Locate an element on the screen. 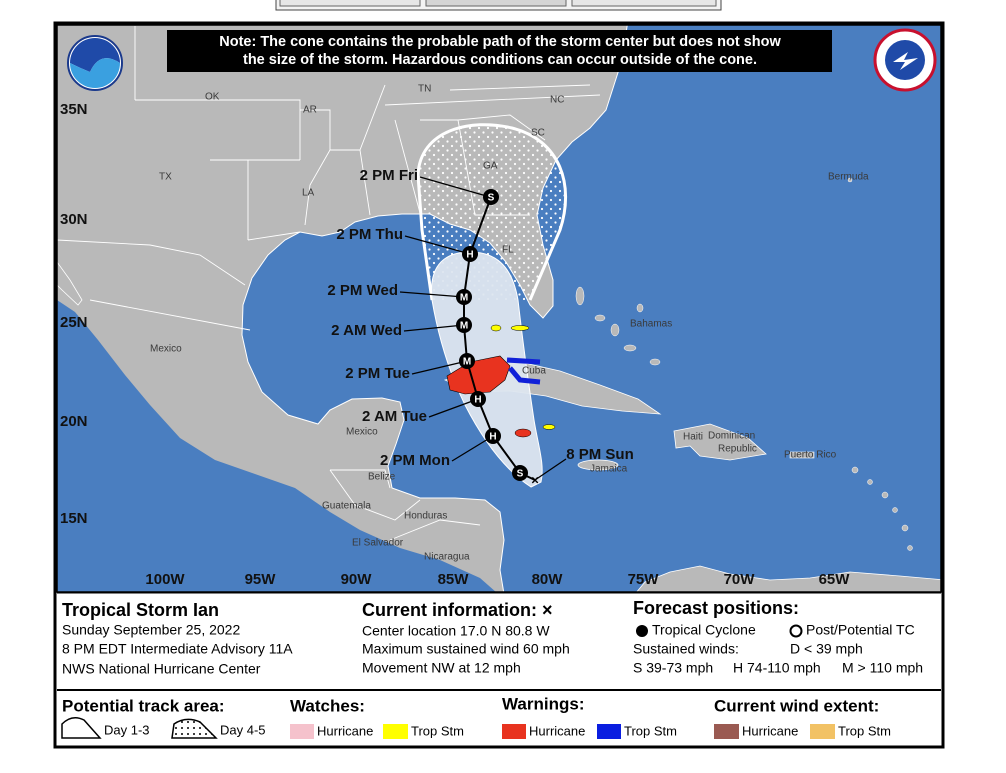 This screenshot has width=1006, height=773. leader-lines is located at coordinates (483, 328).